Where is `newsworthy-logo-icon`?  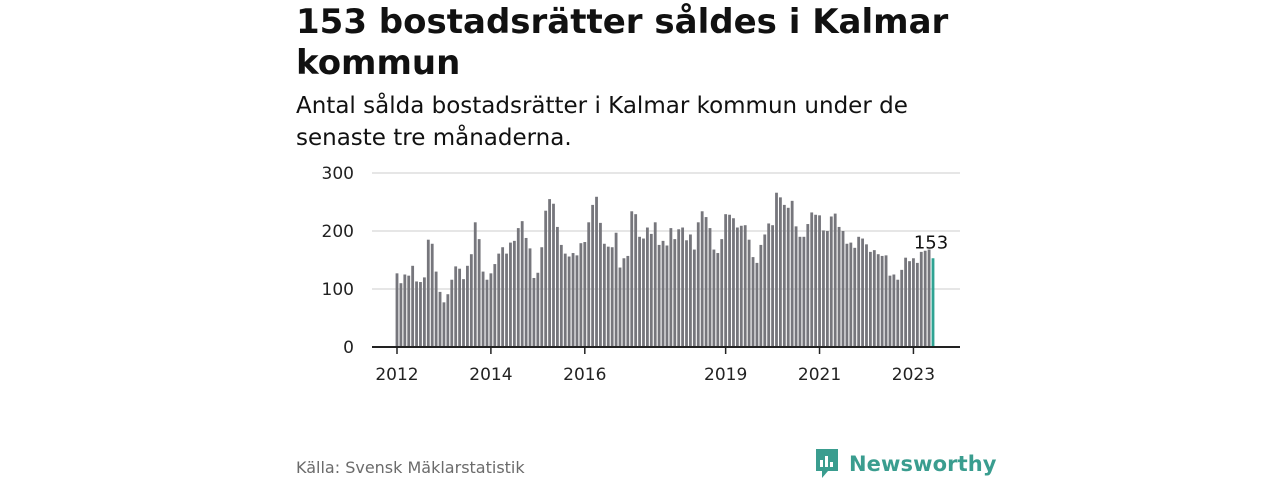 newsworthy-logo-icon is located at coordinates (827, 463).